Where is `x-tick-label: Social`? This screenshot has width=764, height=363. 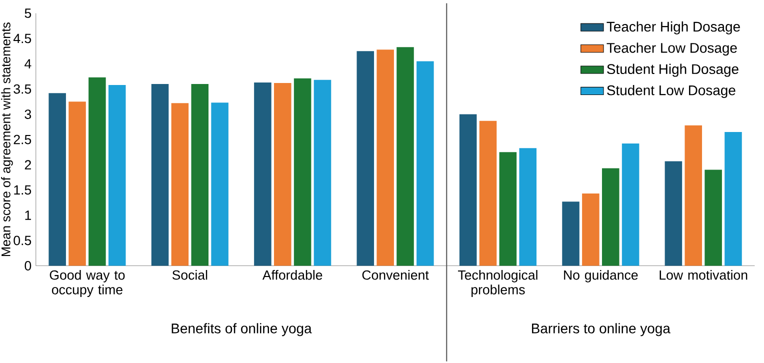
x-tick-label: Social is located at coordinates (190, 275).